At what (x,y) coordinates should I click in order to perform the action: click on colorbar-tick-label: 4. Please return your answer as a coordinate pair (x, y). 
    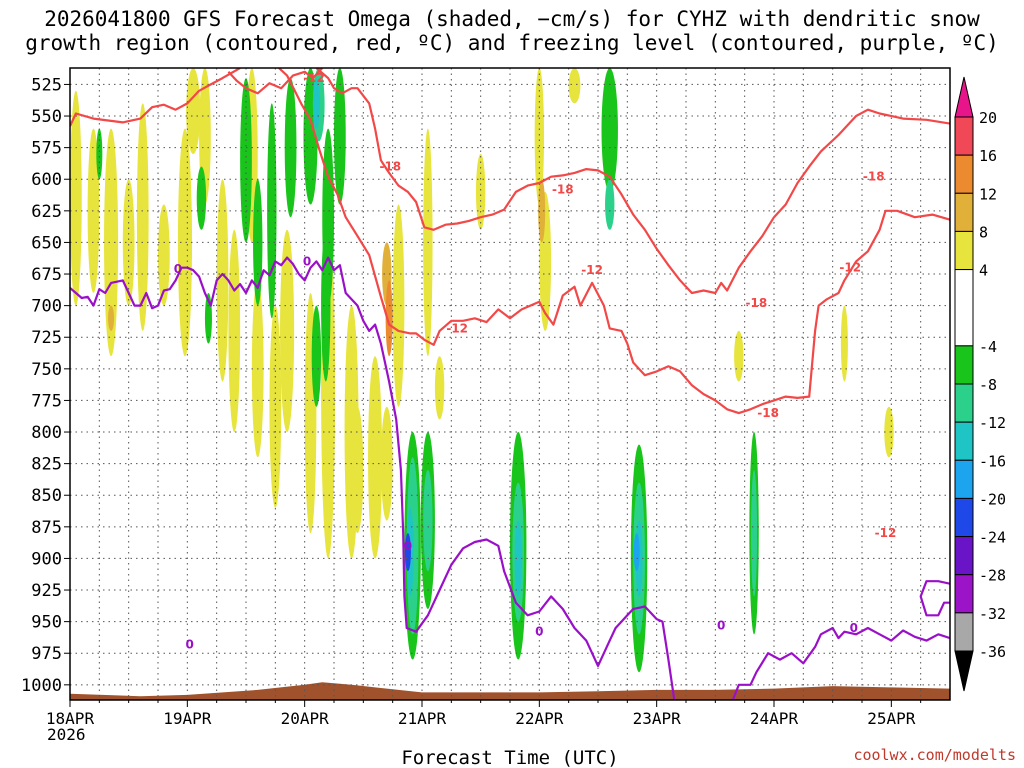
    Looking at the image, I should click on (983, 271).